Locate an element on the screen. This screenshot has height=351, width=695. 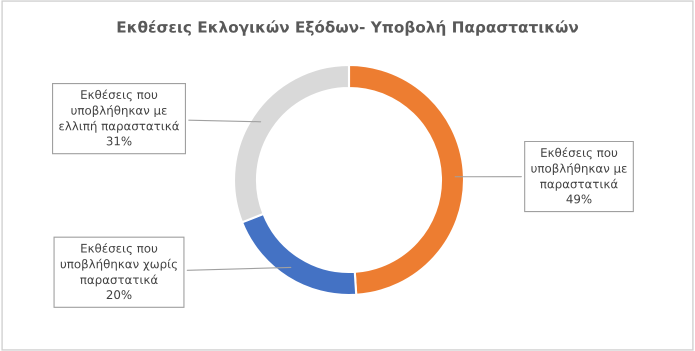
data-label: 31% is located at coordinates (119, 141).